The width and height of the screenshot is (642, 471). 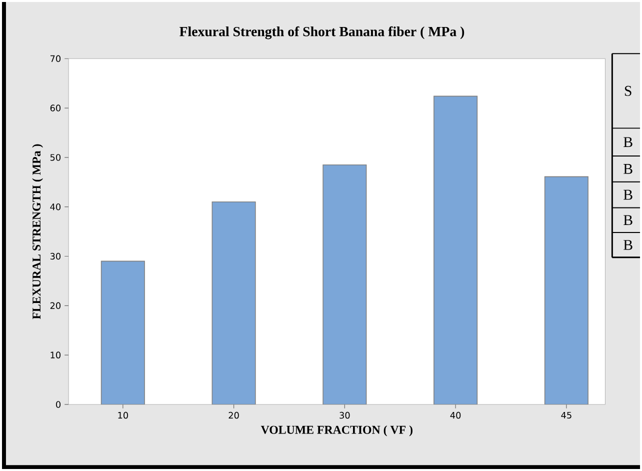 I want to click on x-tick-label: 40, so click(x=455, y=415).